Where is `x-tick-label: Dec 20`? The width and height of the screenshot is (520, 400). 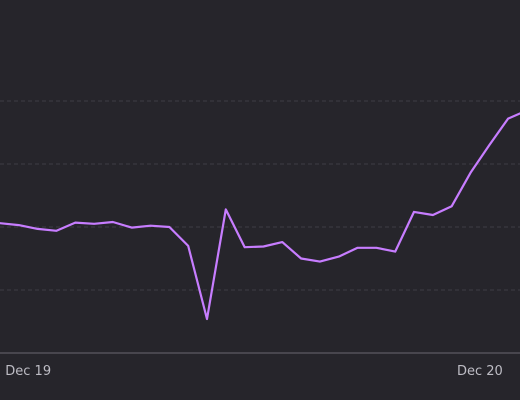 x-tick-label: Dec 20 is located at coordinates (480, 371).